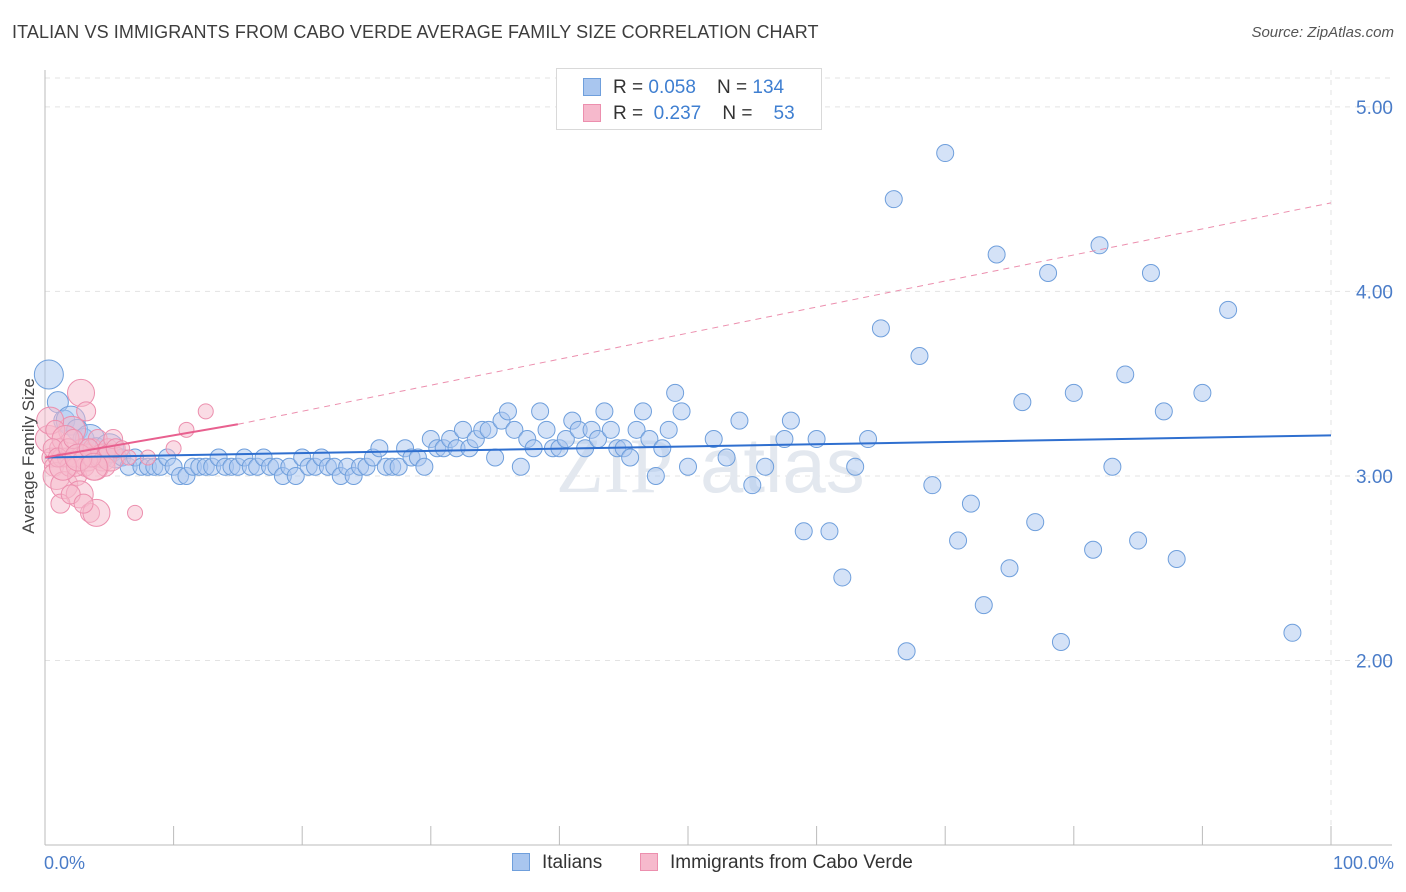 This screenshot has height=892, width=1406. Describe the element at coordinates (572, 862) in the screenshot. I see `bottom-legend-label-italians: Italians` at that location.